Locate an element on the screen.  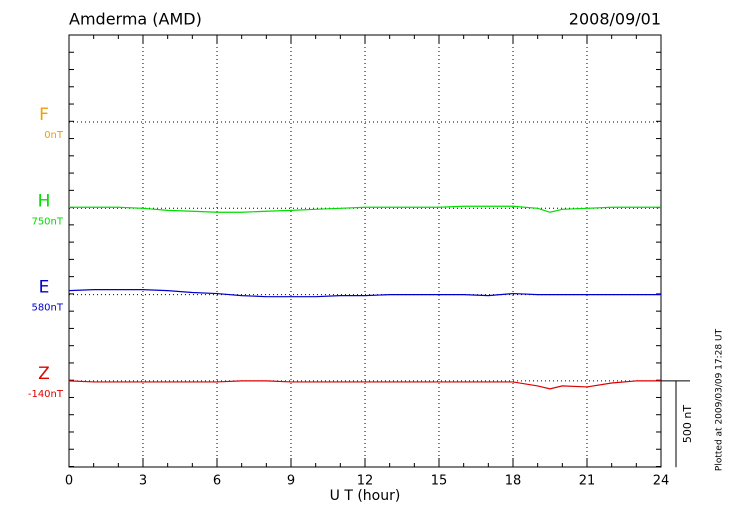
x-axis-label: U T (hour) is located at coordinates (365, 496).